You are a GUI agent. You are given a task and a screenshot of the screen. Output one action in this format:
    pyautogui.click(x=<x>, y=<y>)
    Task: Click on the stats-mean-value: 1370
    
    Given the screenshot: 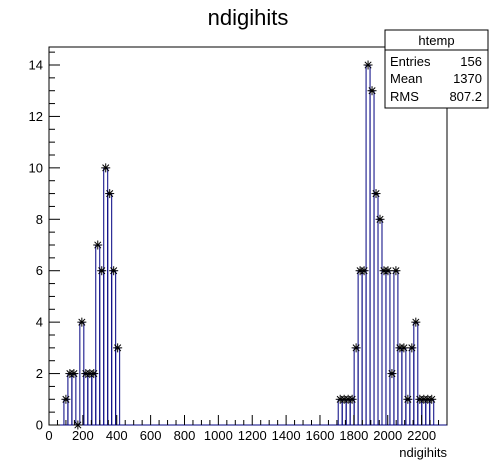 What is the action you would take?
    pyautogui.click(x=467, y=78)
    